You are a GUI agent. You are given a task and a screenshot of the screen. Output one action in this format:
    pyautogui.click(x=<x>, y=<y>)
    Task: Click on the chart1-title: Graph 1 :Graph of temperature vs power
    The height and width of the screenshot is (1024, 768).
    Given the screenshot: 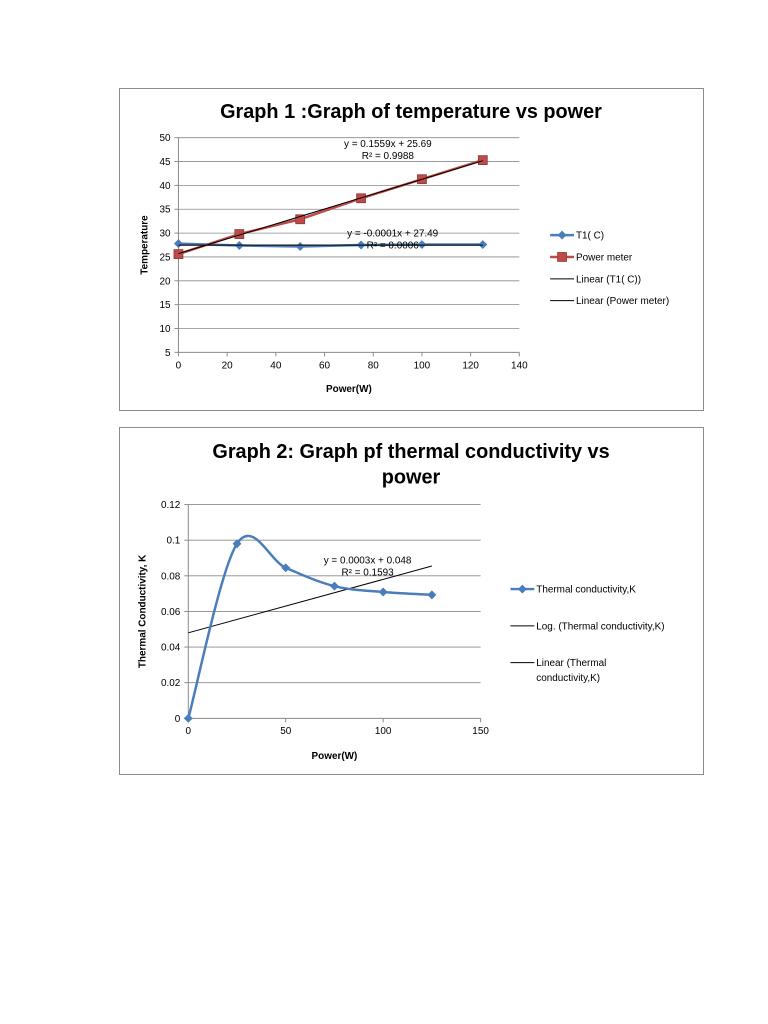 What is the action you would take?
    pyautogui.click(x=411, y=112)
    